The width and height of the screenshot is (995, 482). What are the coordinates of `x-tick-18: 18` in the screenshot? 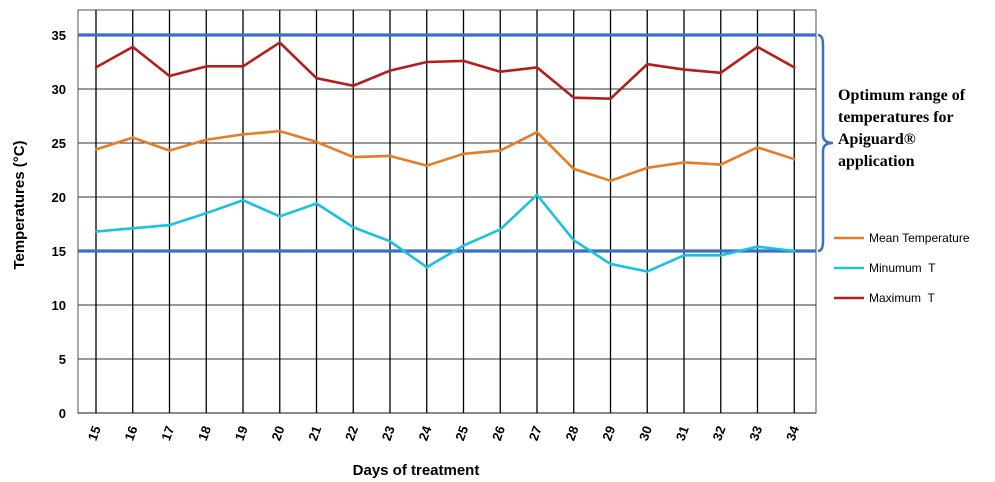 It's located at (204, 433).